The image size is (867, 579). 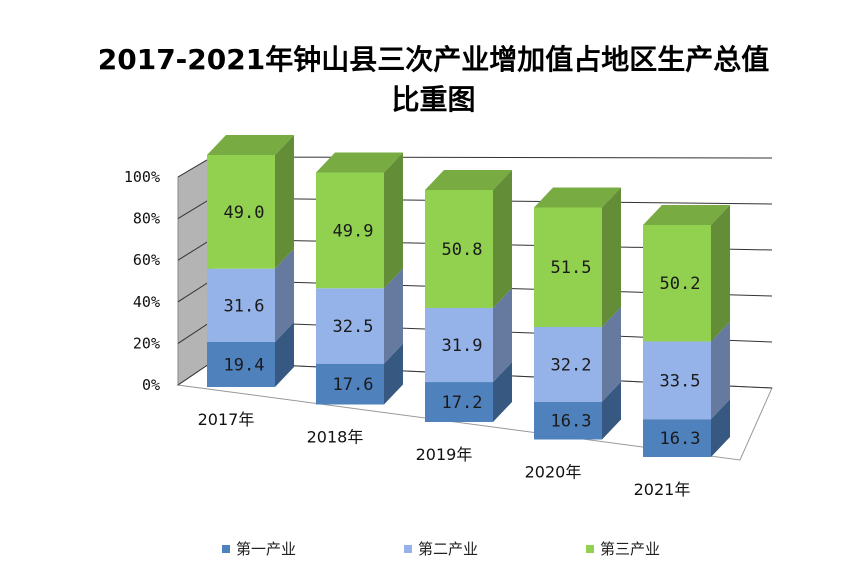 I want to click on data-label: 49.9, so click(x=353, y=231).